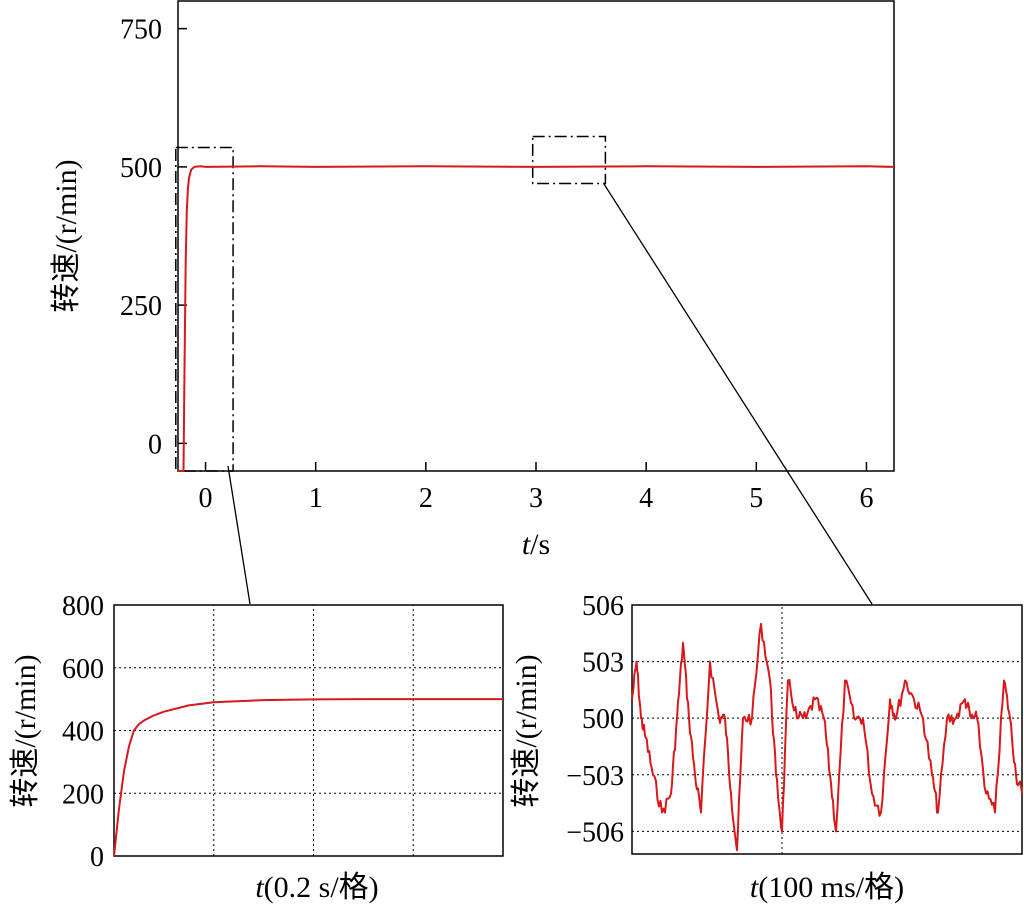 This screenshot has width=1024, height=907. What do you see at coordinates (141, 306) in the screenshot?
I see `main-ytick-label: 250` at bounding box center [141, 306].